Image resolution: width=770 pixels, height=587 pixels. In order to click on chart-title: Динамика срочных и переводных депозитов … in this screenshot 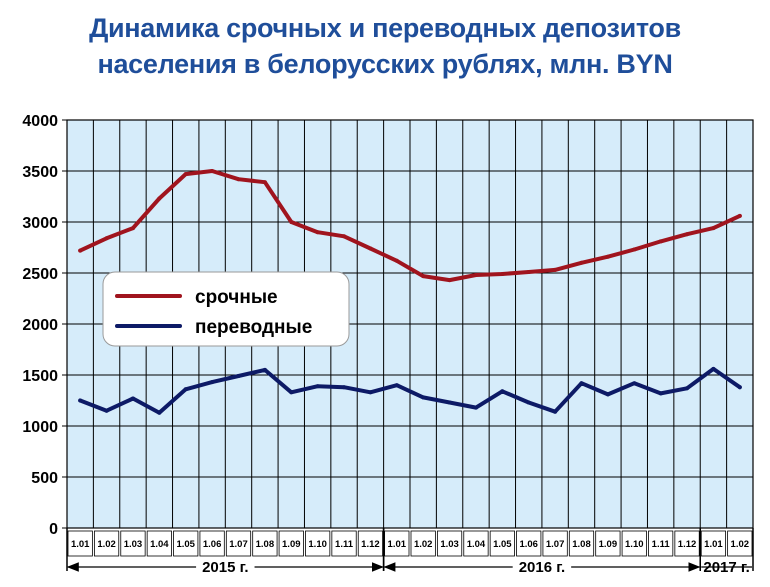, I will do `click(385, 46)`.